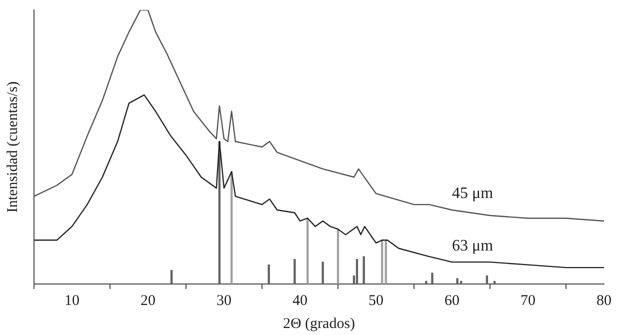 This screenshot has height=335, width=624. Describe the element at coordinates (473, 193) in the screenshot. I see `series-label: 45 μm` at that location.